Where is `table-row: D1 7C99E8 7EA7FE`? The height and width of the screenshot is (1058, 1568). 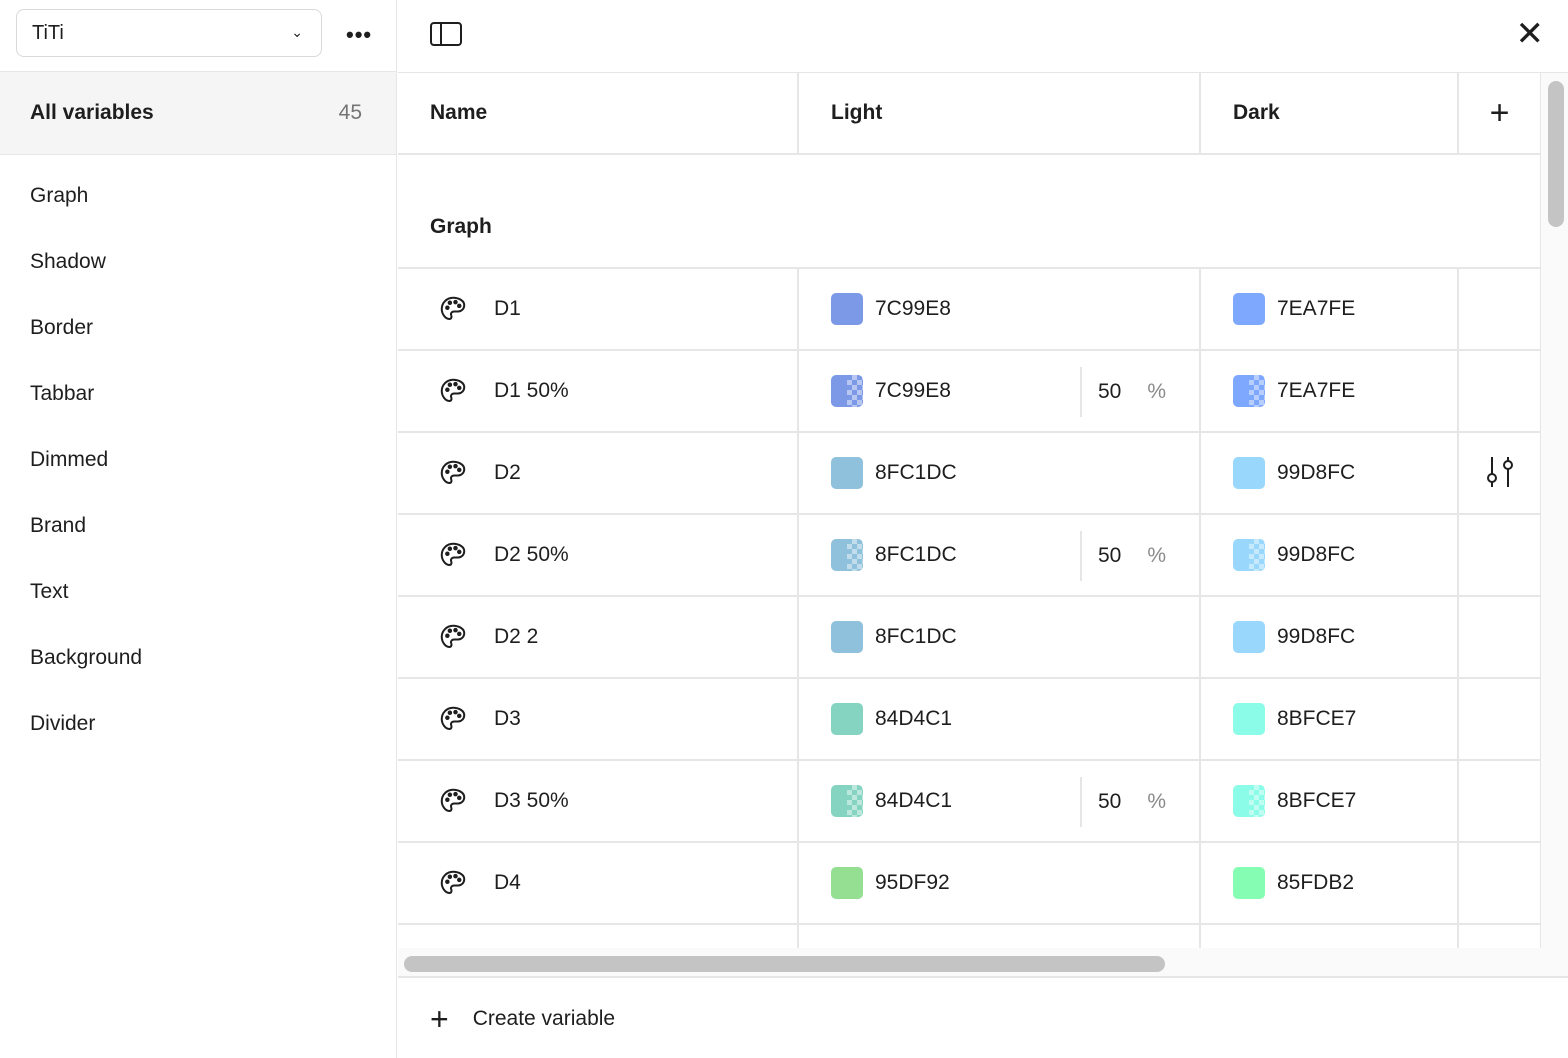 table-row: D1 7C99E8 7EA7FE is located at coordinates (969, 310).